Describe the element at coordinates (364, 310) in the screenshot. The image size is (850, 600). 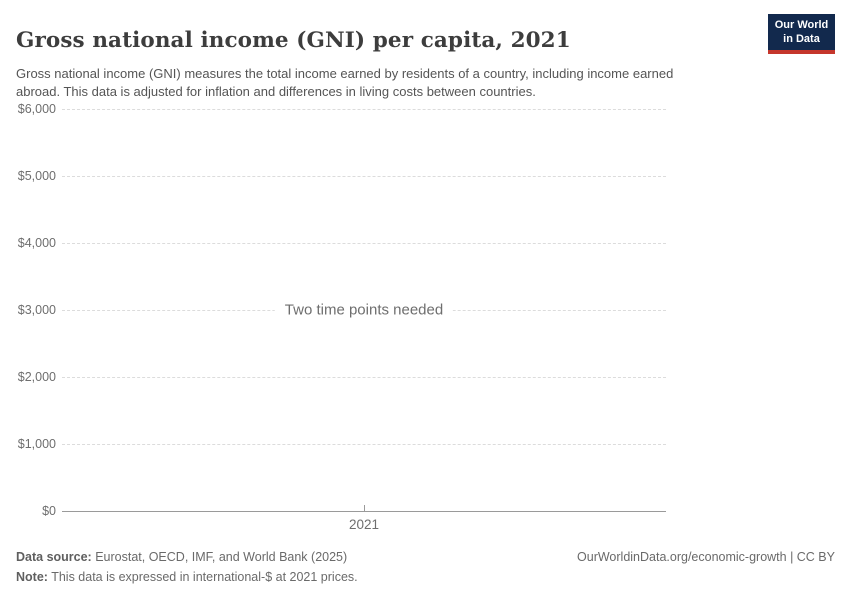
I see `empty-state-message: Two time points needed` at that location.